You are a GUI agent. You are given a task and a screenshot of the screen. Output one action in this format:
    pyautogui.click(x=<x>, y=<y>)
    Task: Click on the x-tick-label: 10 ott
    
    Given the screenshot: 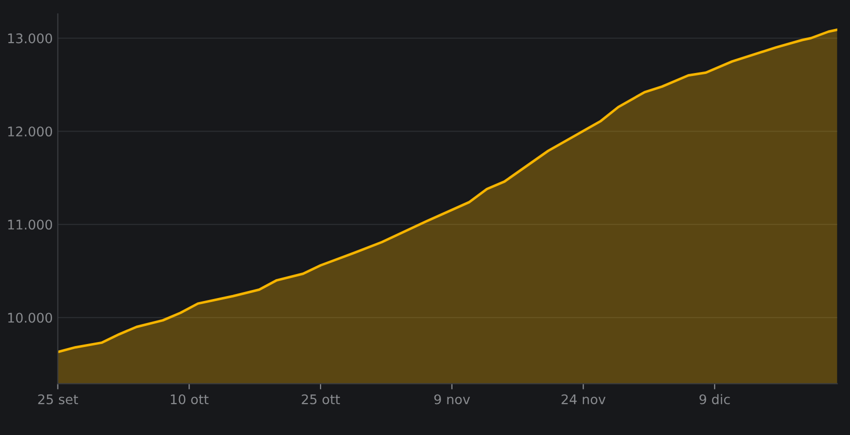 What is the action you would take?
    pyautogui.click(x=189, y=399)
    